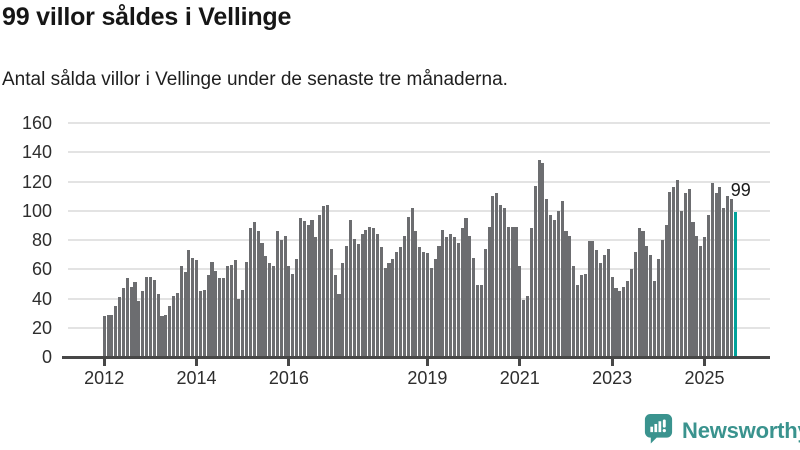 This screenshot has width=800, height=450. Describe the element at coordinates (658, 431) in the screenshot. I see `bar-chart-speech-bubble-icon` at that location.